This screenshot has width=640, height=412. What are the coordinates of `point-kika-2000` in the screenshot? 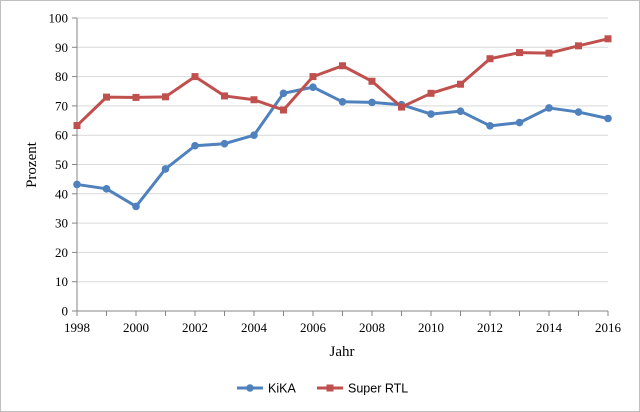 It's located at (136, 206).